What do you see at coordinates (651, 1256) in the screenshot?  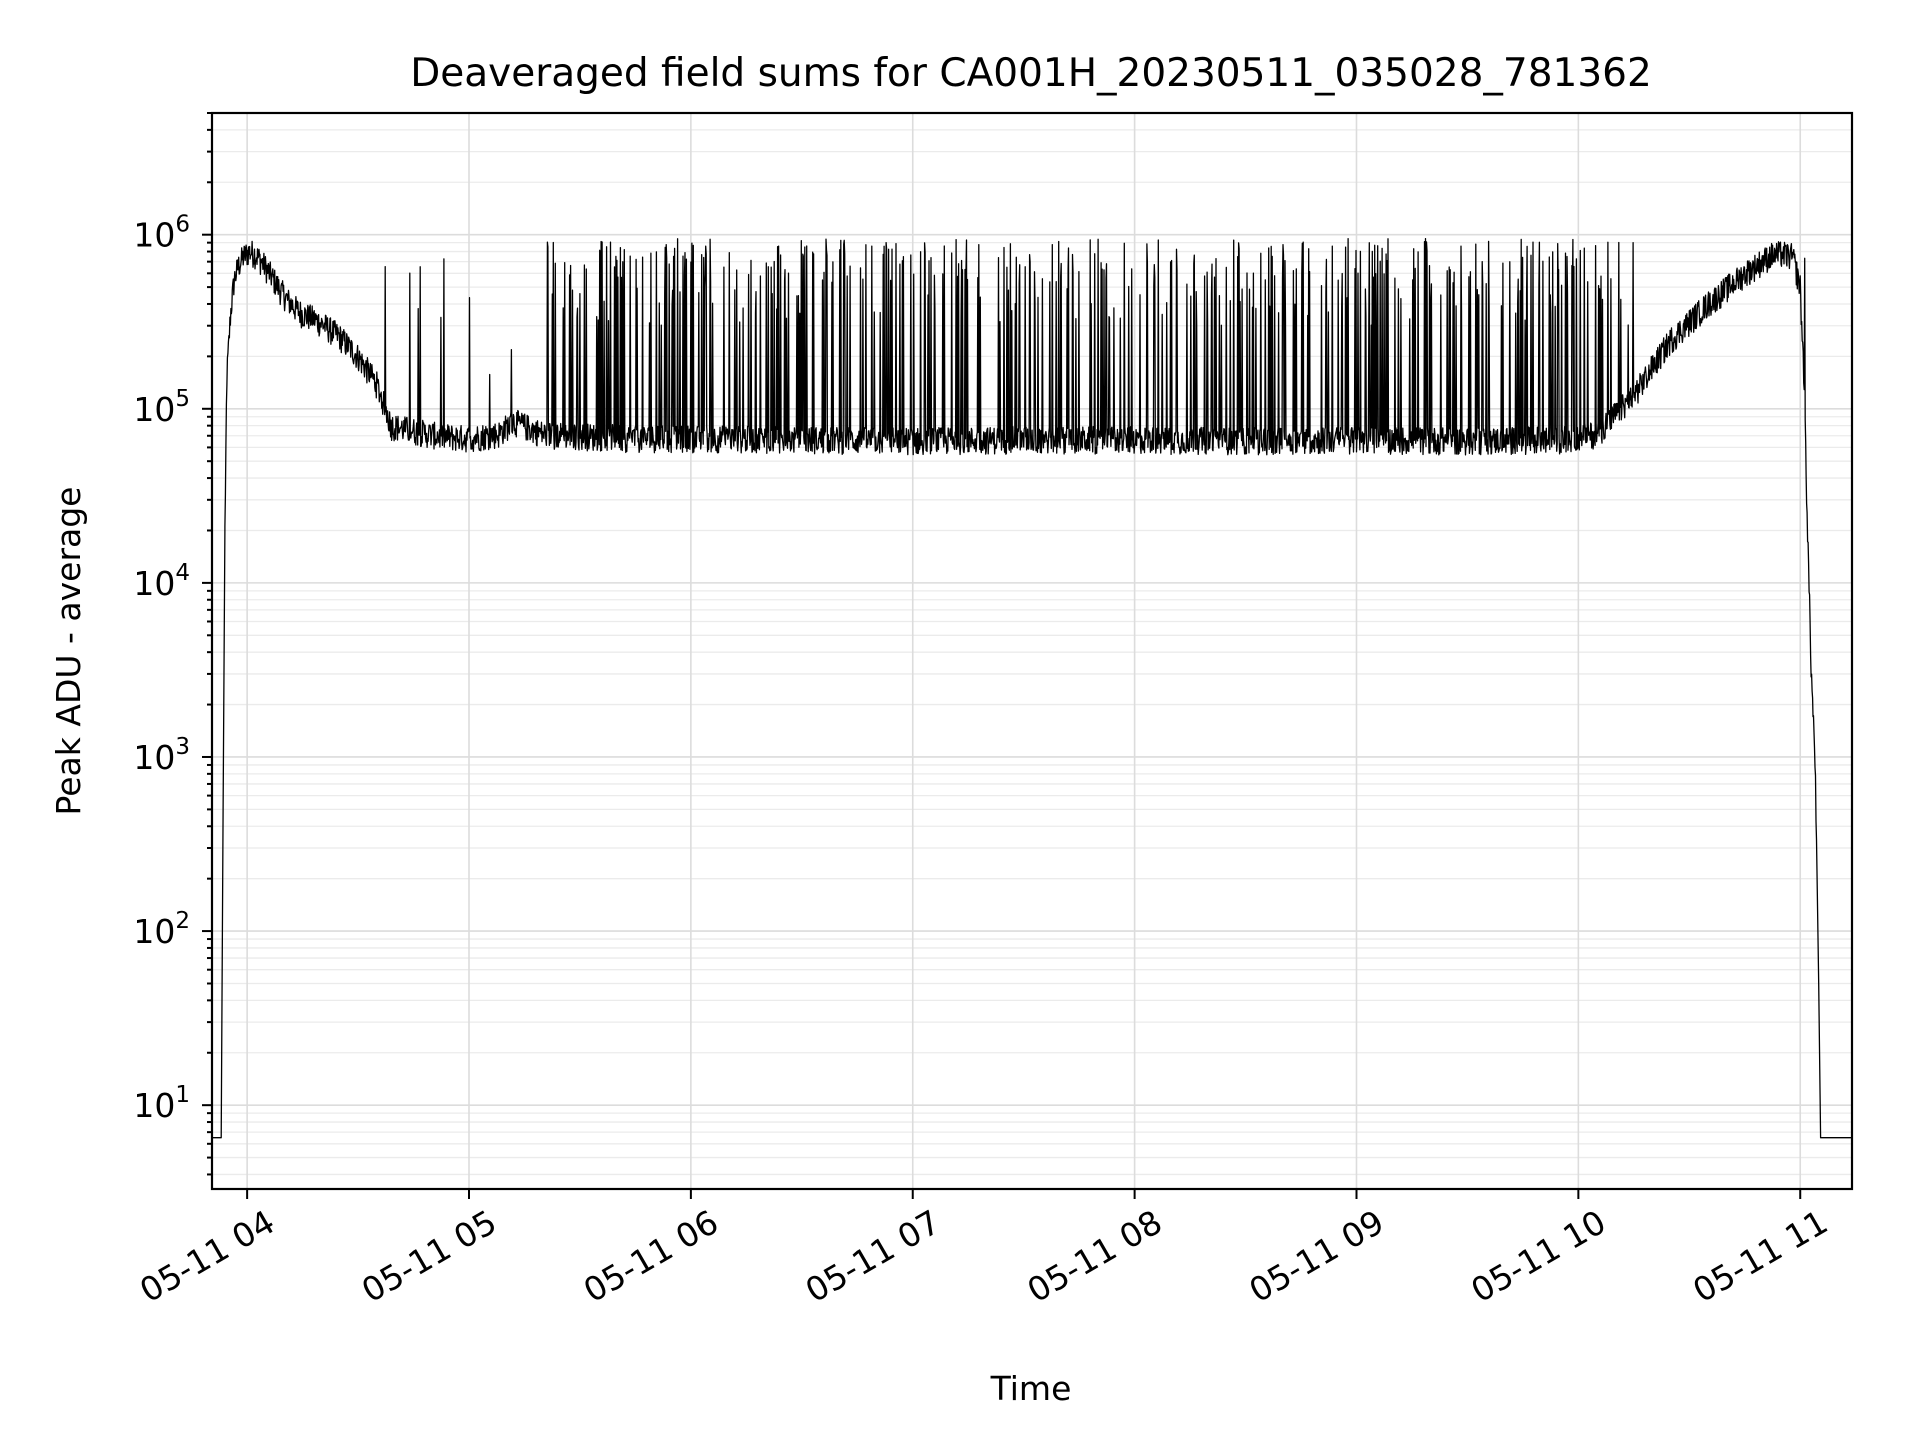 I see `x-tick-label: 05-11 06` at bounding box center [651, 1256].